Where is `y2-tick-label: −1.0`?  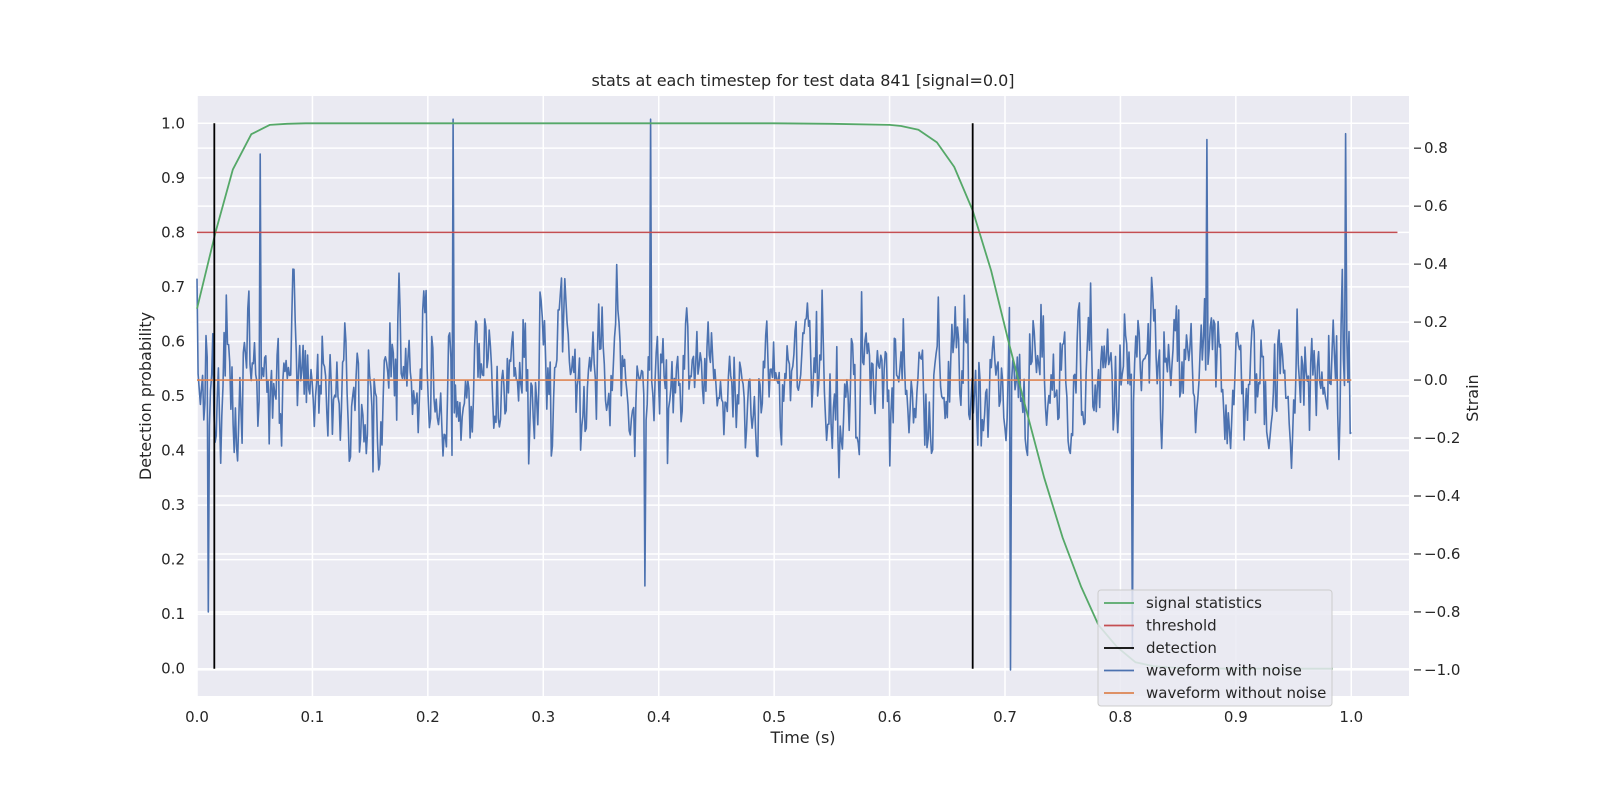 y2-tick-label: −1.0 is located at coordinates (1442, 670).